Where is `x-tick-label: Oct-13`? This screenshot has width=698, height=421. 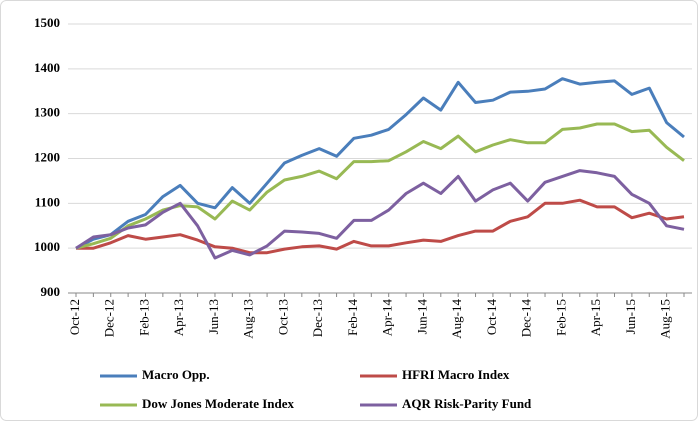 x-tick-label: Oct-13 is located at coordinates (282, 317).